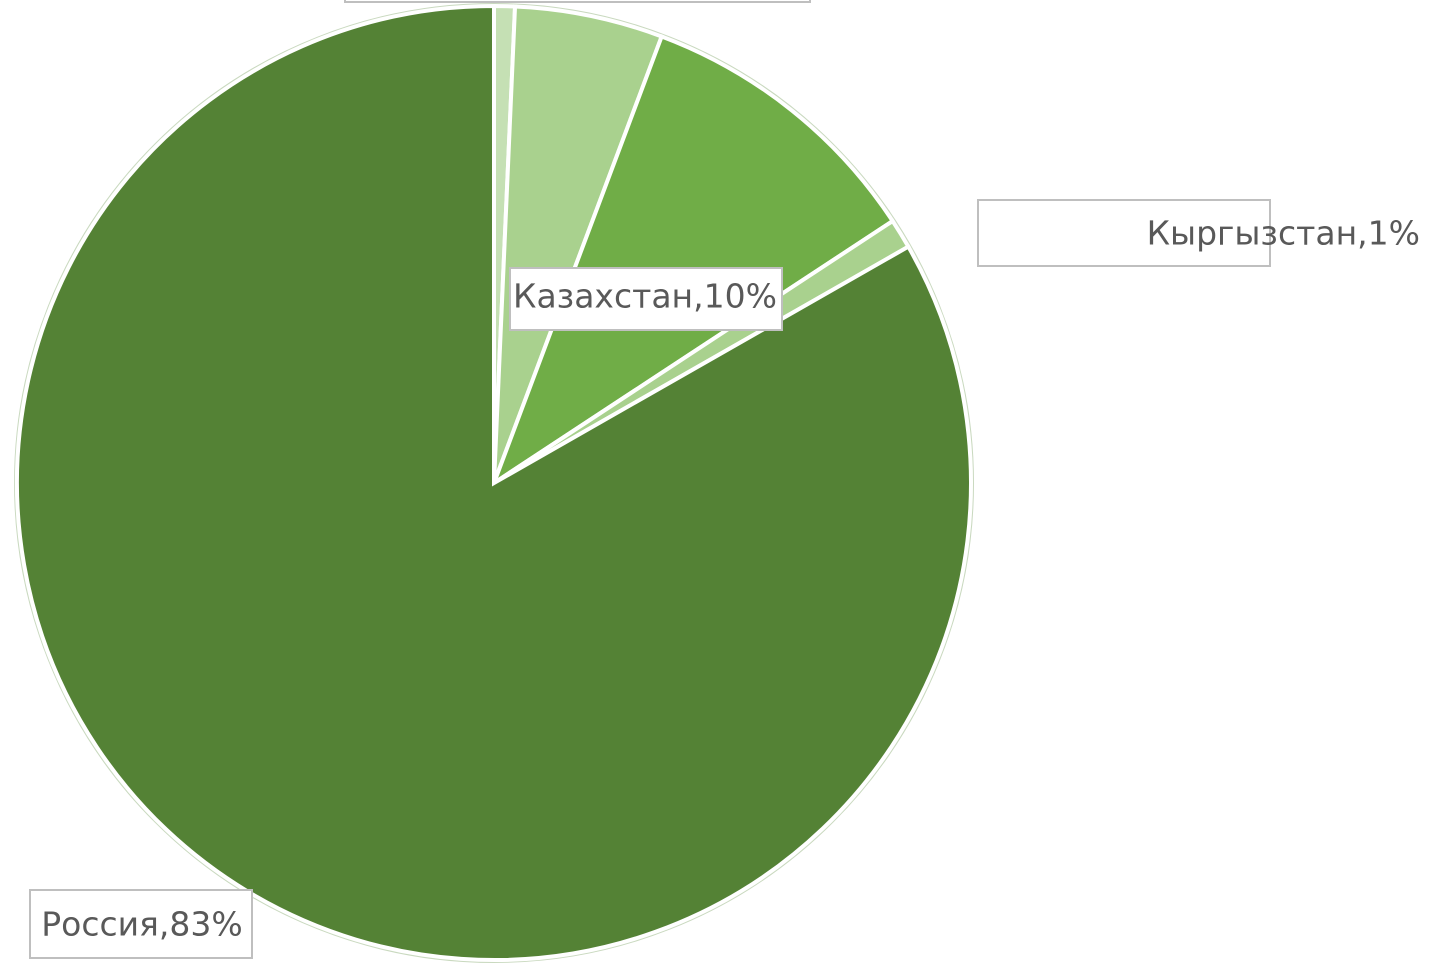 The height and width of the screenshot is (964, 1437). What do you see at coordinates (577, 1) in the screenshot?
I see `cut-off-label-box` at bounding box center [577, 1].